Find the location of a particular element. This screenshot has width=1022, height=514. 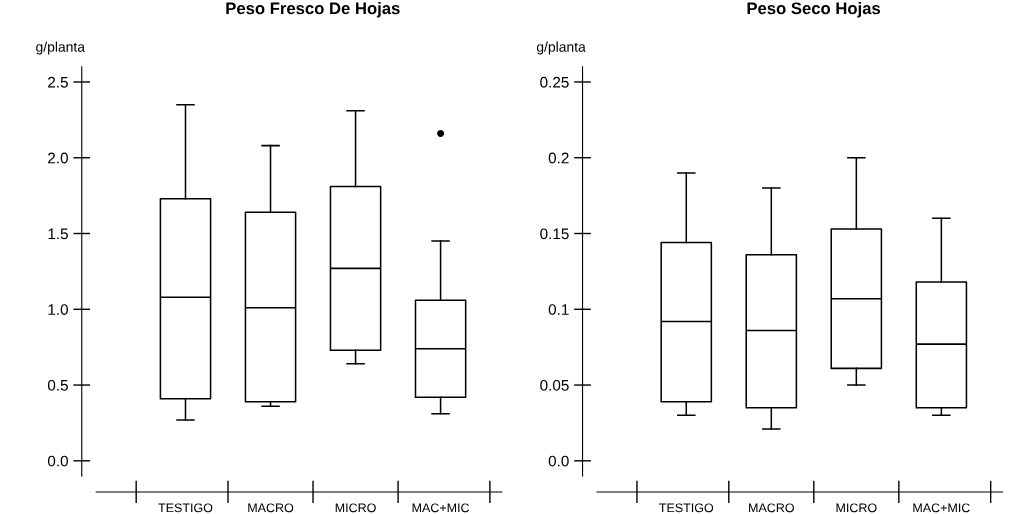

chart-title: Peso Fresco De Hojas is located at coordinates (313, 9).